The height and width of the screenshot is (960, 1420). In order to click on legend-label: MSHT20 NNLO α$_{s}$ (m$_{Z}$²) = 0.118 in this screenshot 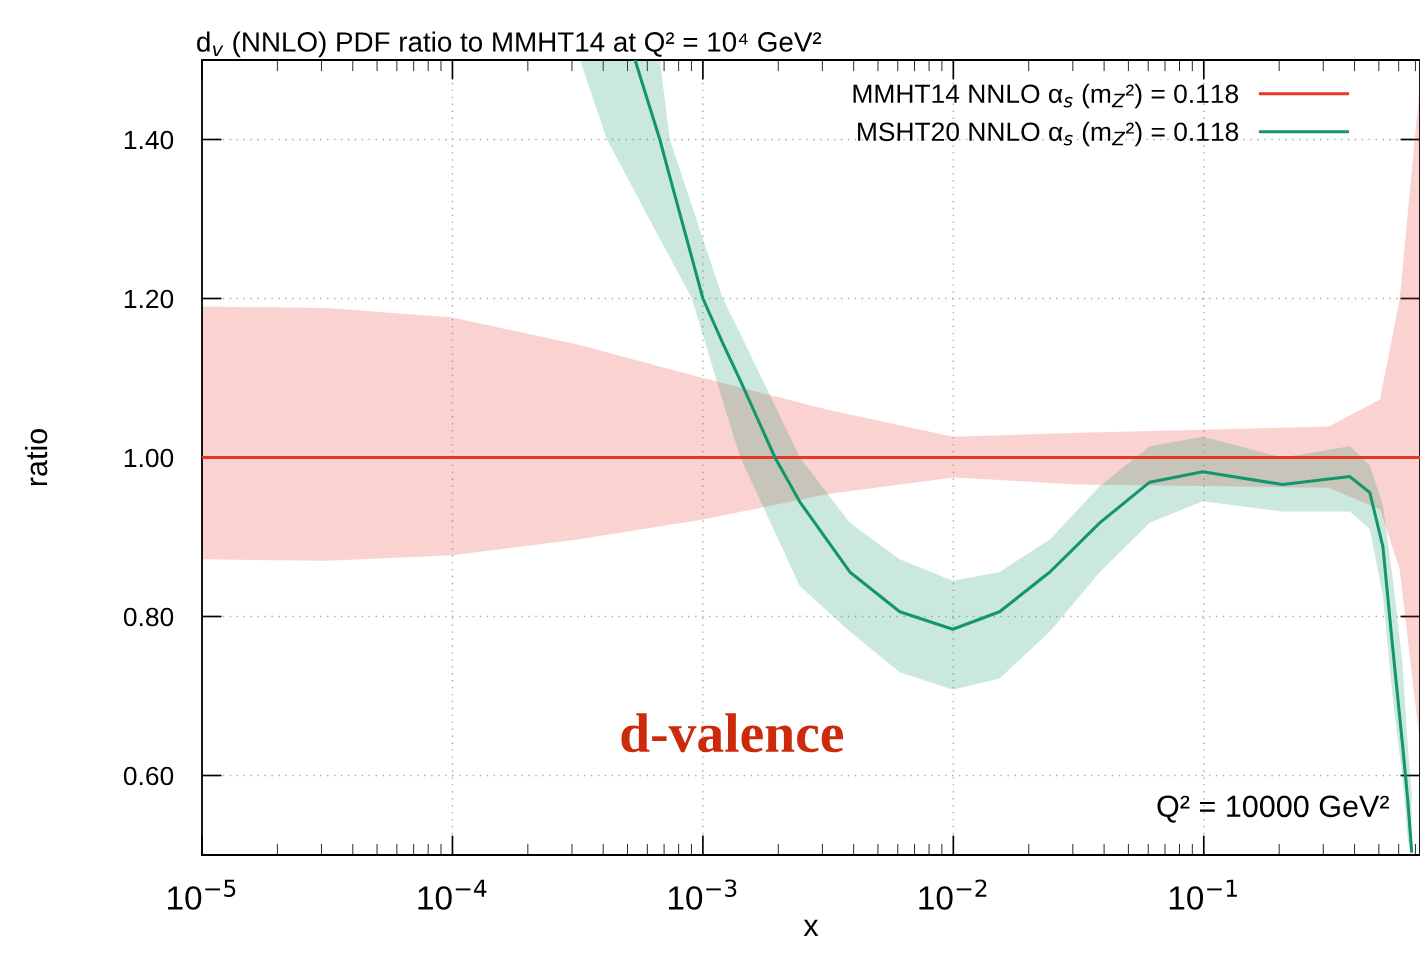, I will do `click(1048, 134)`.